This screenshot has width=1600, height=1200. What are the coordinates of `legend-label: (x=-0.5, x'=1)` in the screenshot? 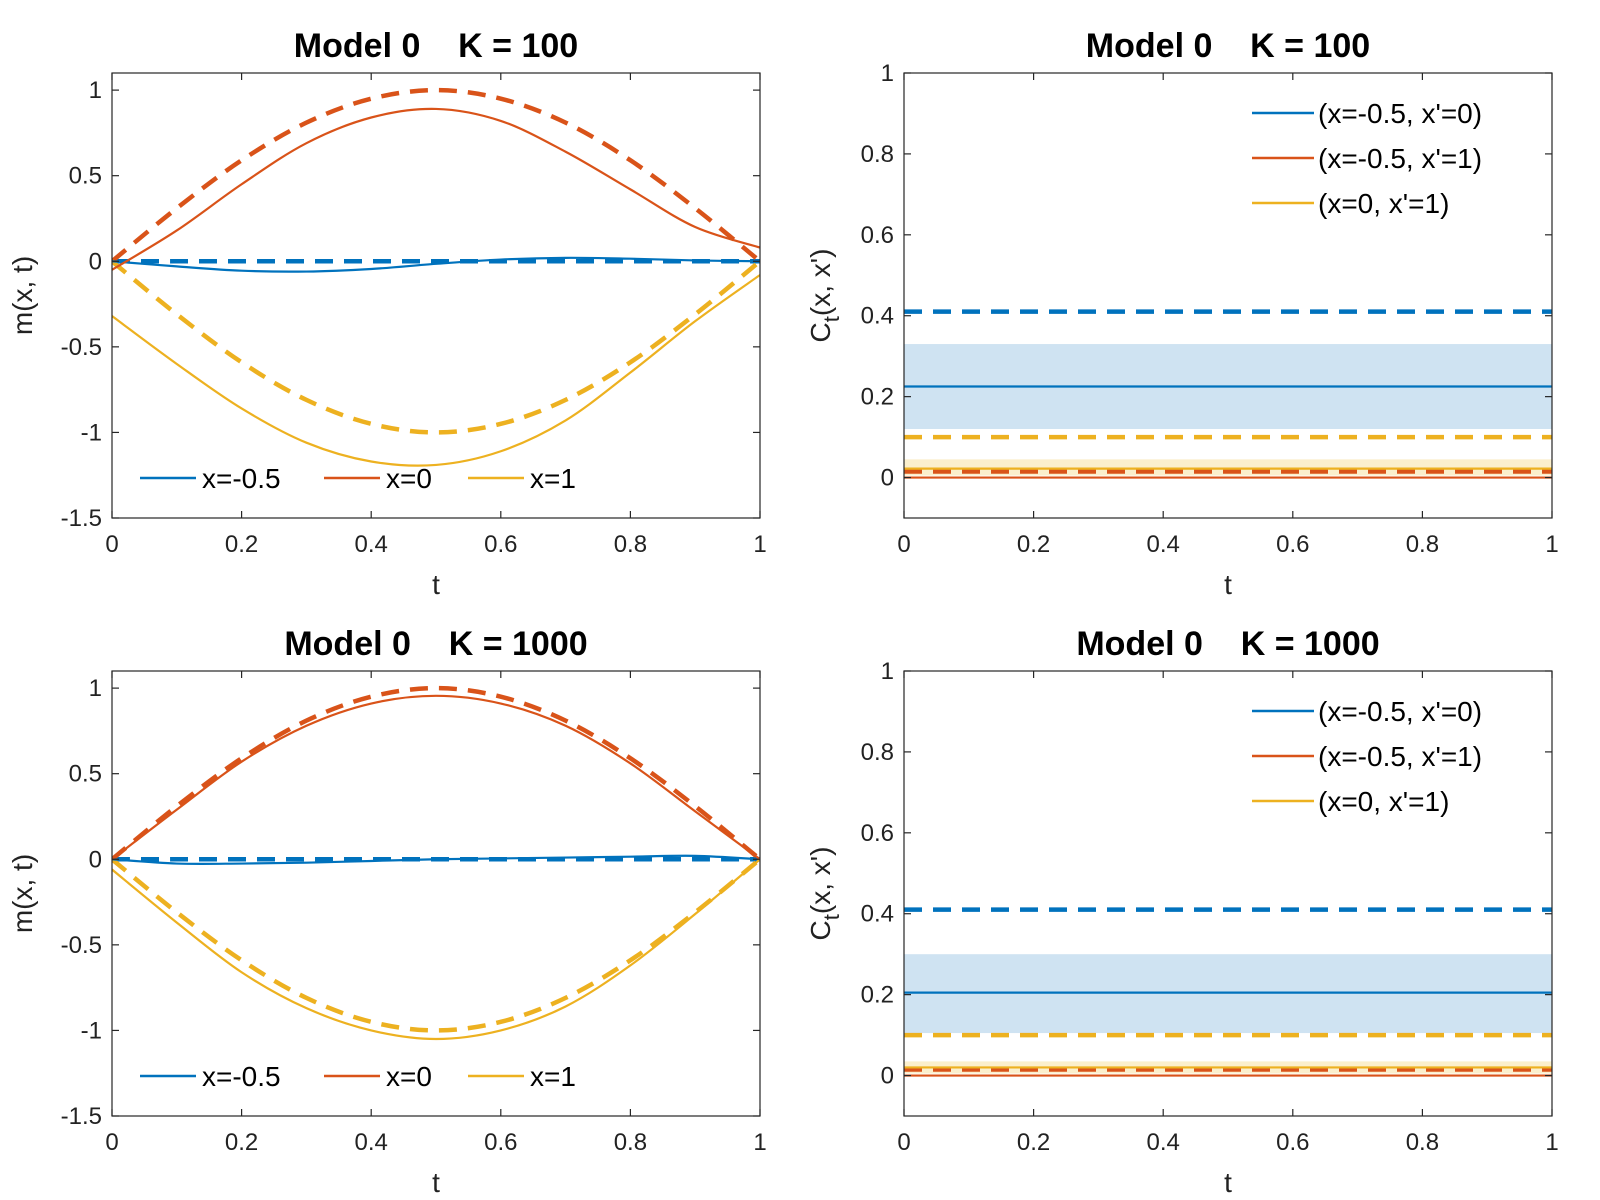 It's located at (1400, 756).